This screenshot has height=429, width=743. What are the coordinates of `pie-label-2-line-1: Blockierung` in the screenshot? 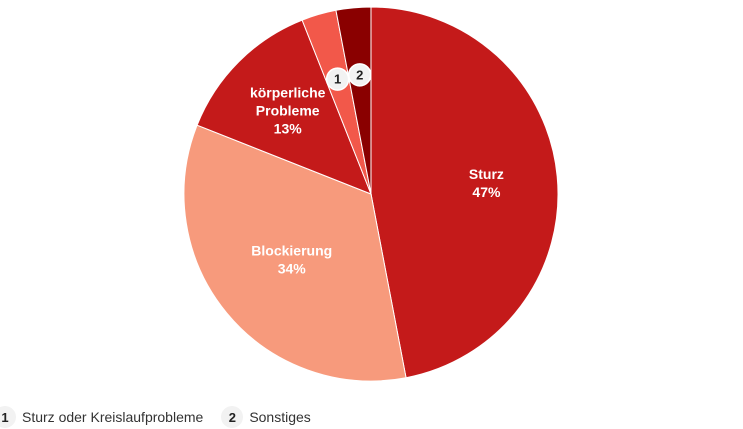 It's located at (291, 251).